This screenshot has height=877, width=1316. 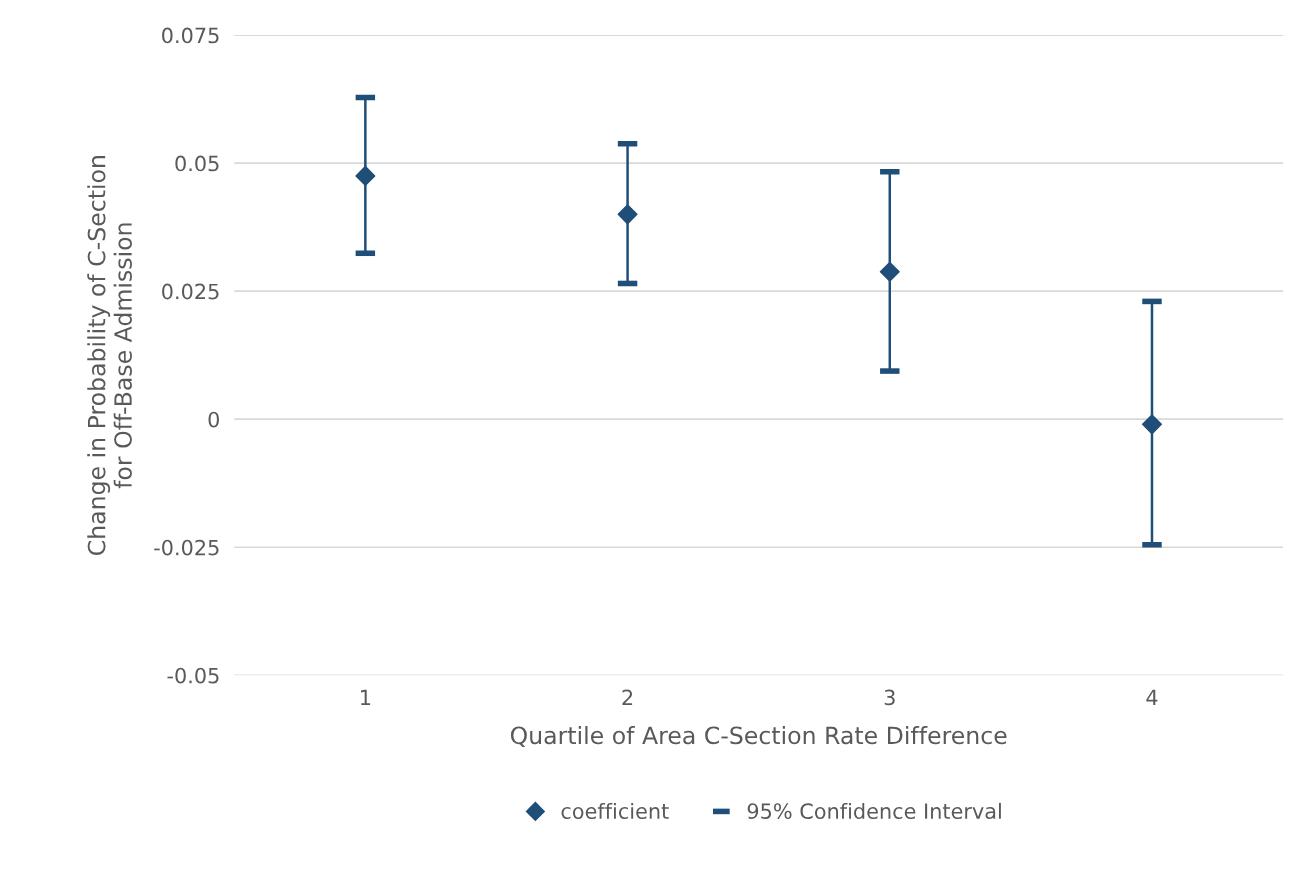 I want to click on x-tick-label: 4, so click(x=1152, y=697).